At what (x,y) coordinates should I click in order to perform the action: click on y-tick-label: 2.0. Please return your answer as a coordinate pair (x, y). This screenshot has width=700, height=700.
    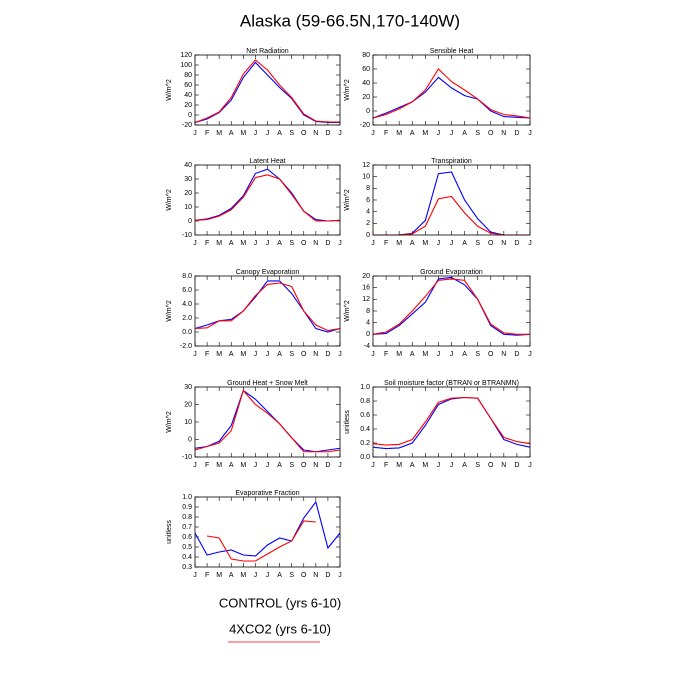
    Looking at the image, I should click on (187, 318).